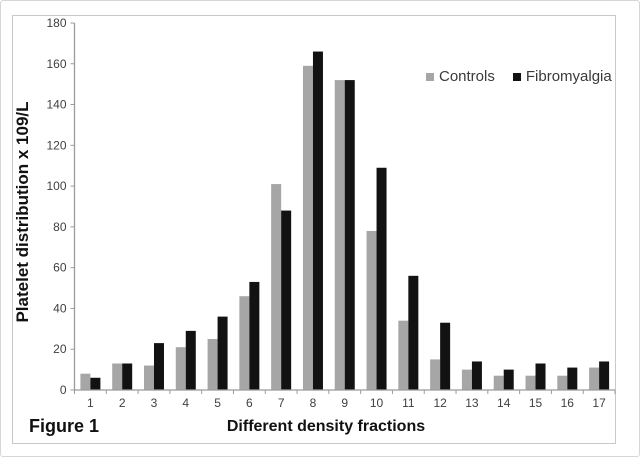 The height and width of the screenshot is (457, 640). I want to click on x-tick-label: 15, so click(536, 403).